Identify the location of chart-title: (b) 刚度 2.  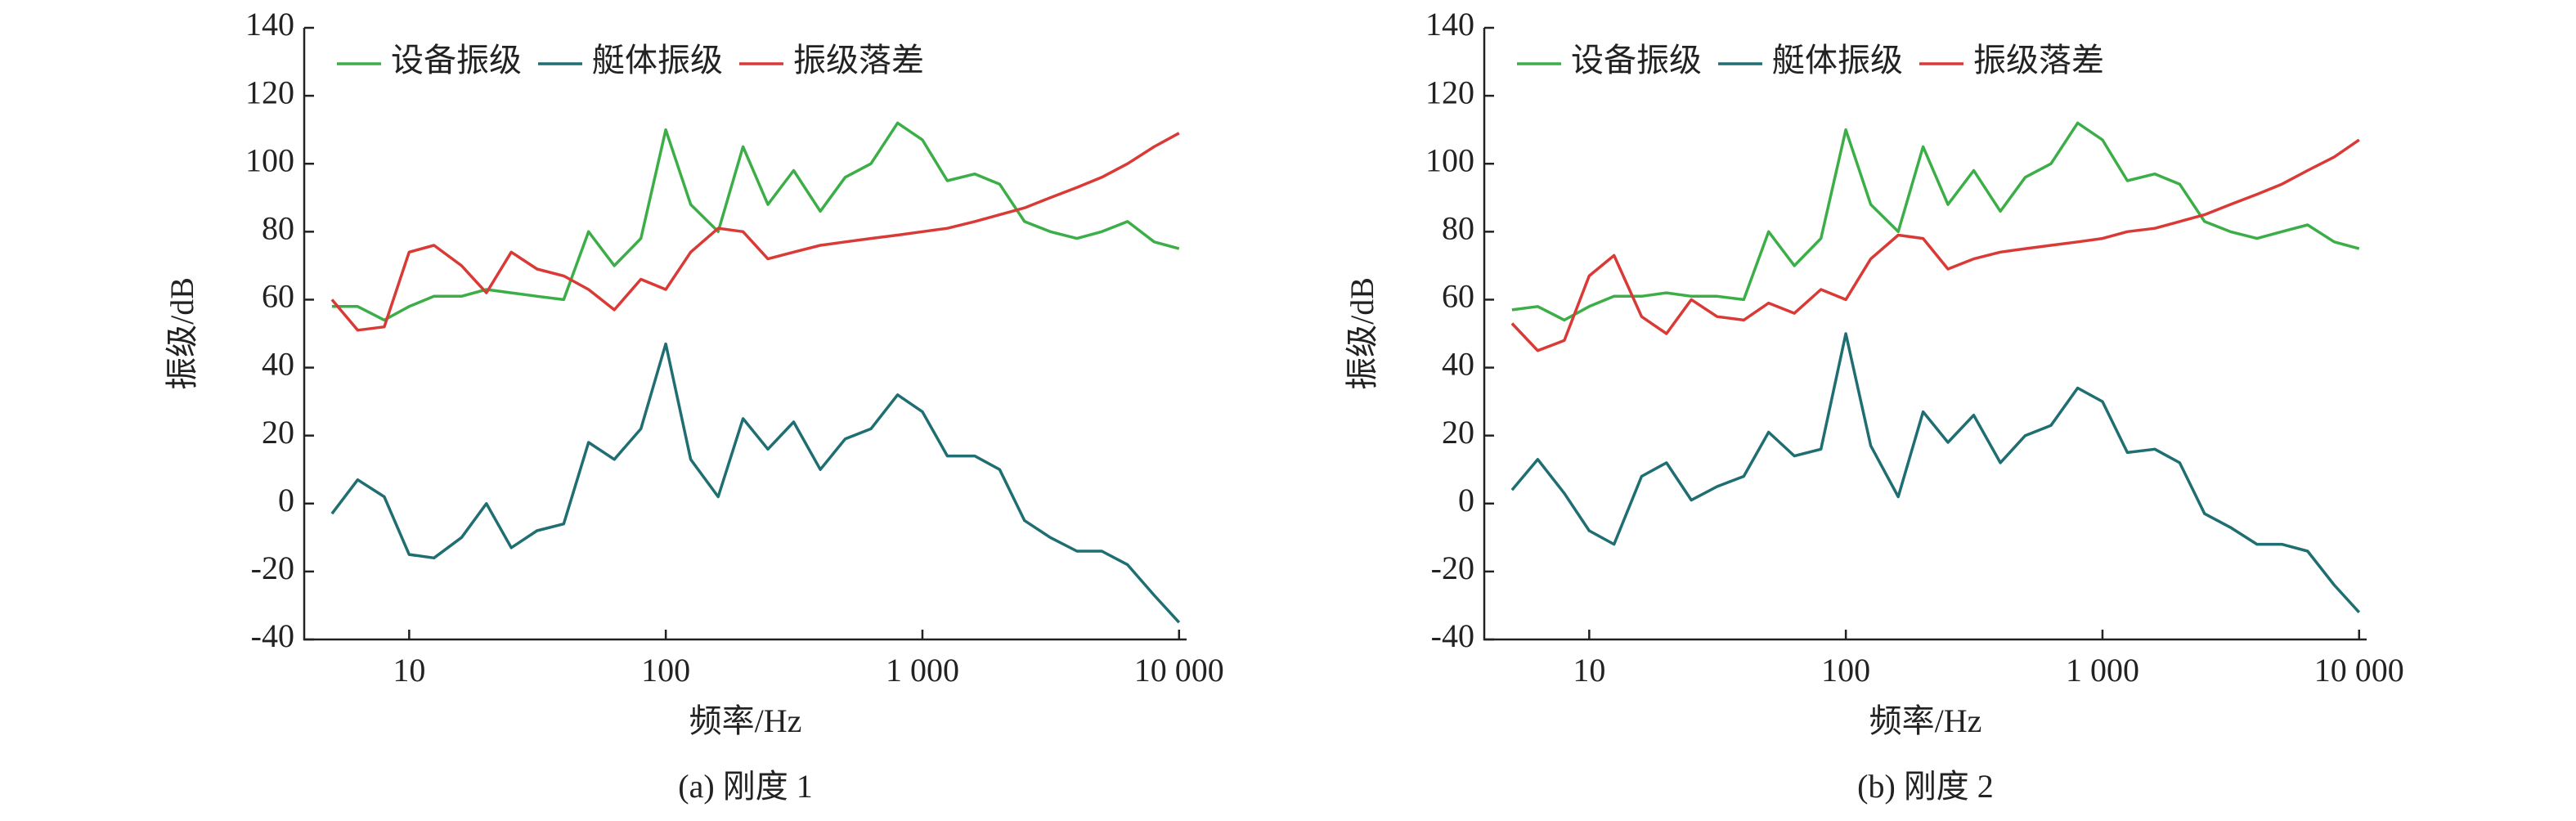
(1925, 786).